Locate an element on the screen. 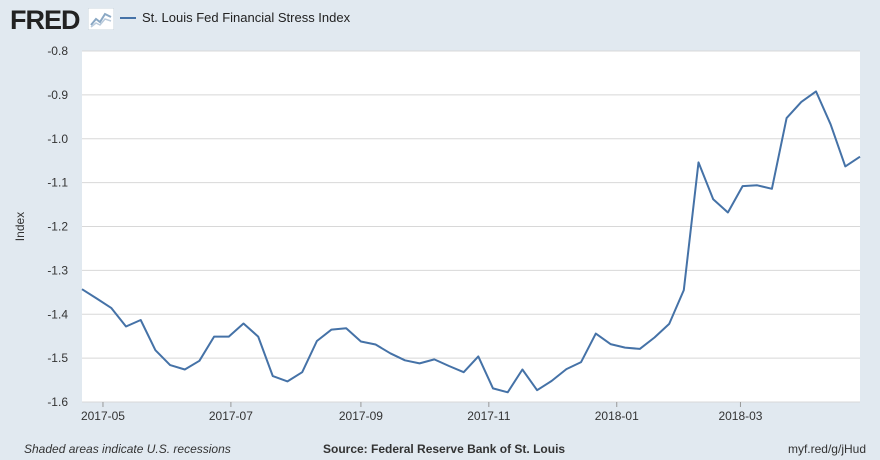 This screenshot has height=460, width=880. x-tick-label: 2018-03 is located at coordinates (740, 416).